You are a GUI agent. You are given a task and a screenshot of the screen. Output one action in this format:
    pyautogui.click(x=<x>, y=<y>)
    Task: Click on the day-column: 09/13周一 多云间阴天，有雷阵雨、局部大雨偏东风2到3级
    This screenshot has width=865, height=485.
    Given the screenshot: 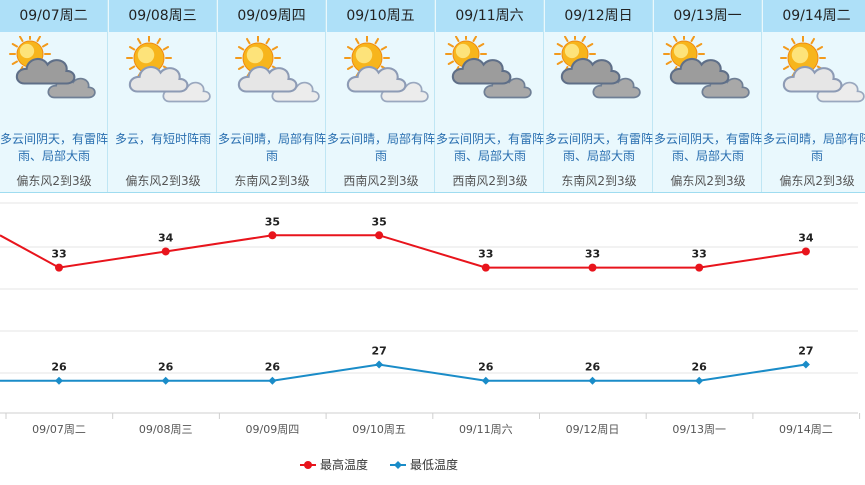 What is the action you would take?
    pyautogui.click(x=708, y=96)
    